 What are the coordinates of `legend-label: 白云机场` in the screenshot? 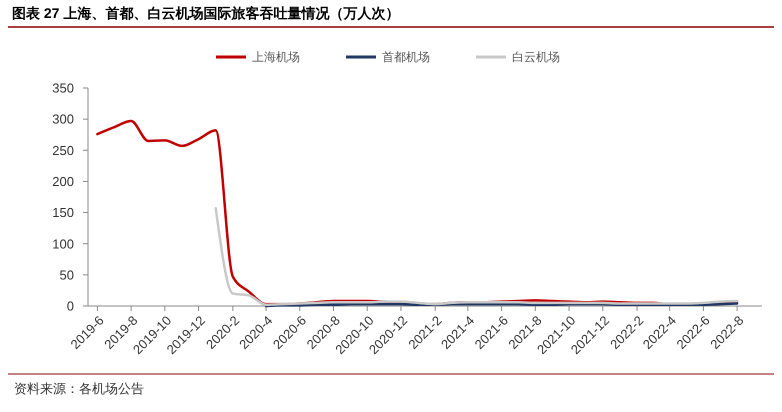 It's located at (536, 57).